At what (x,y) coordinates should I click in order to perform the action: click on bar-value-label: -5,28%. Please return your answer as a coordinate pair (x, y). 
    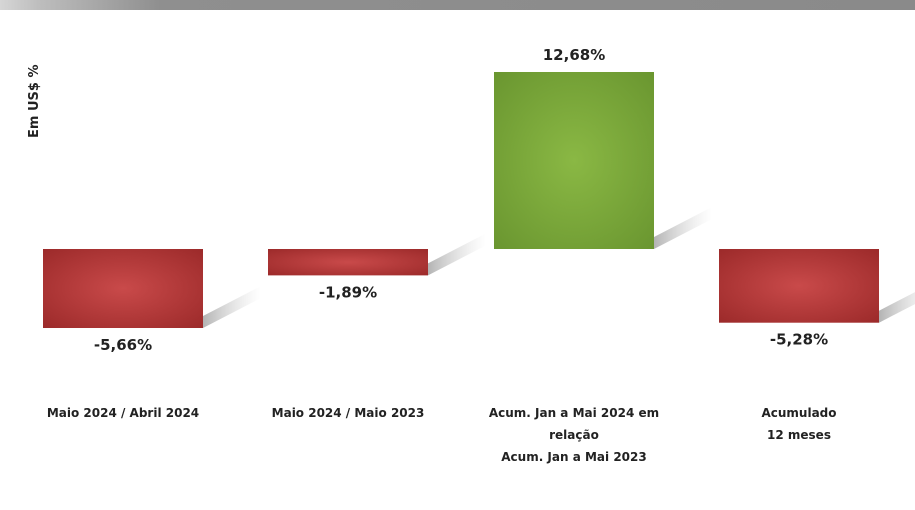
    Looking at the image, I should click on (799, 340).